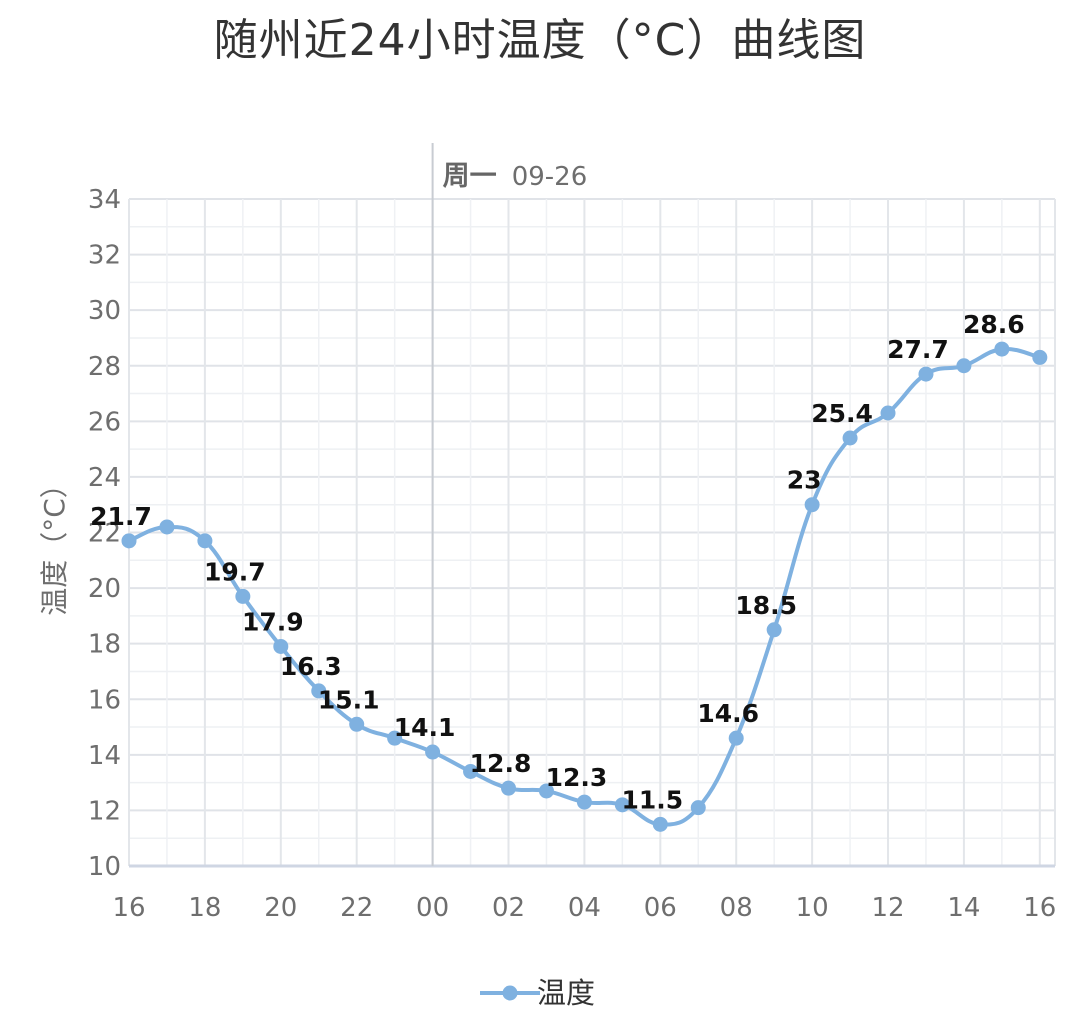  Describe the element at coordinates (804, 480) in the screenshot. I see `data-label: 23` at that location.